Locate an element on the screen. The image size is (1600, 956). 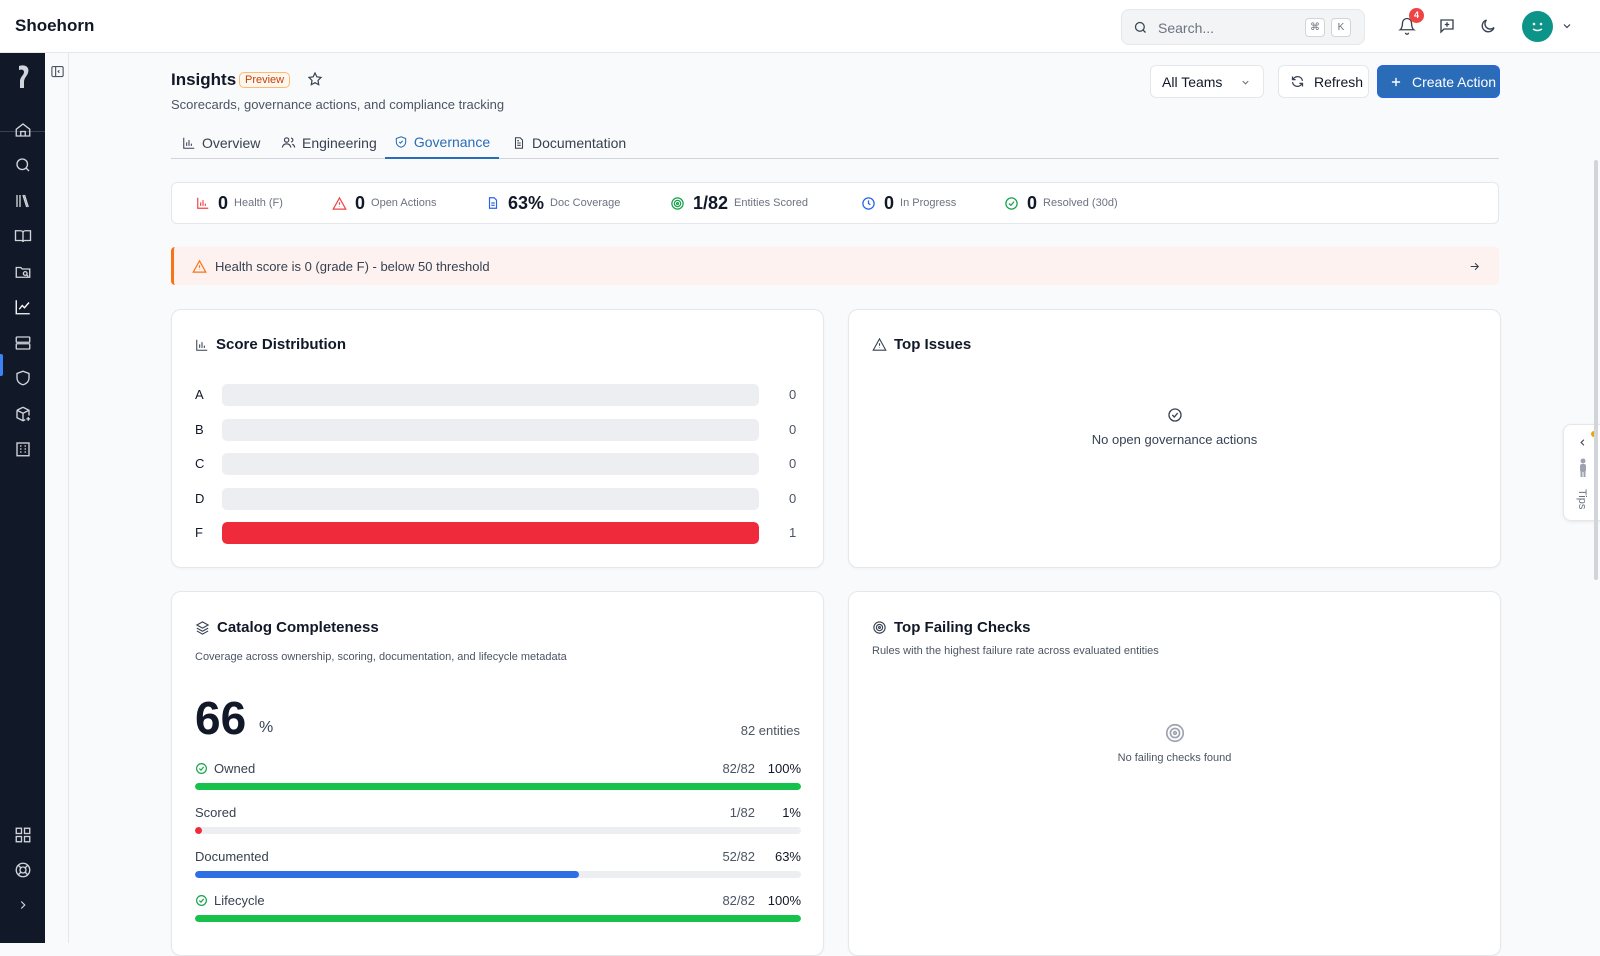
grade-label: C is located at coordinates (200, 463).